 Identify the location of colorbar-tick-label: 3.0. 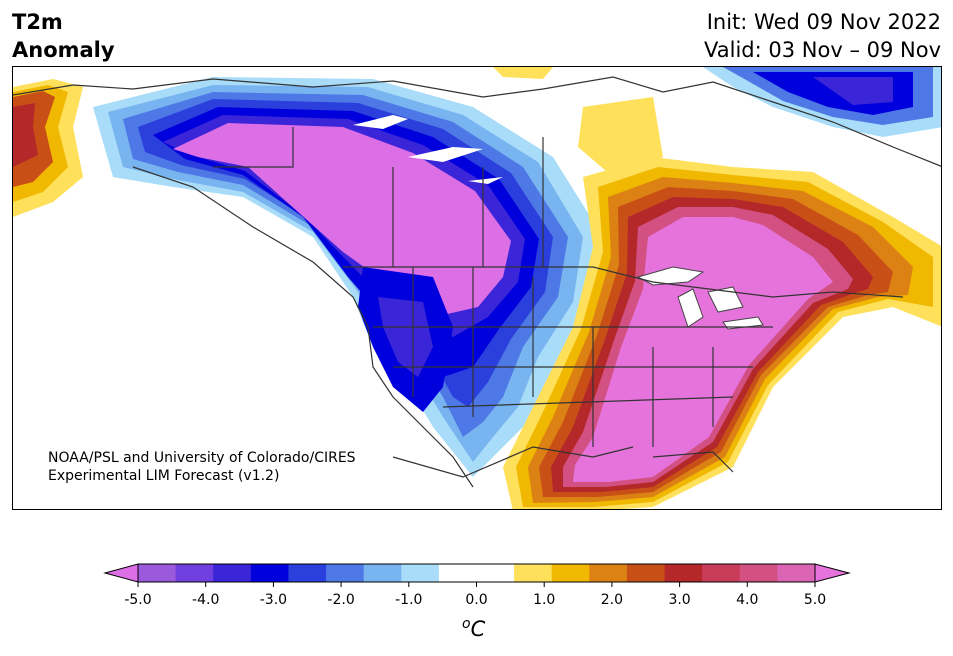
(679, 600).